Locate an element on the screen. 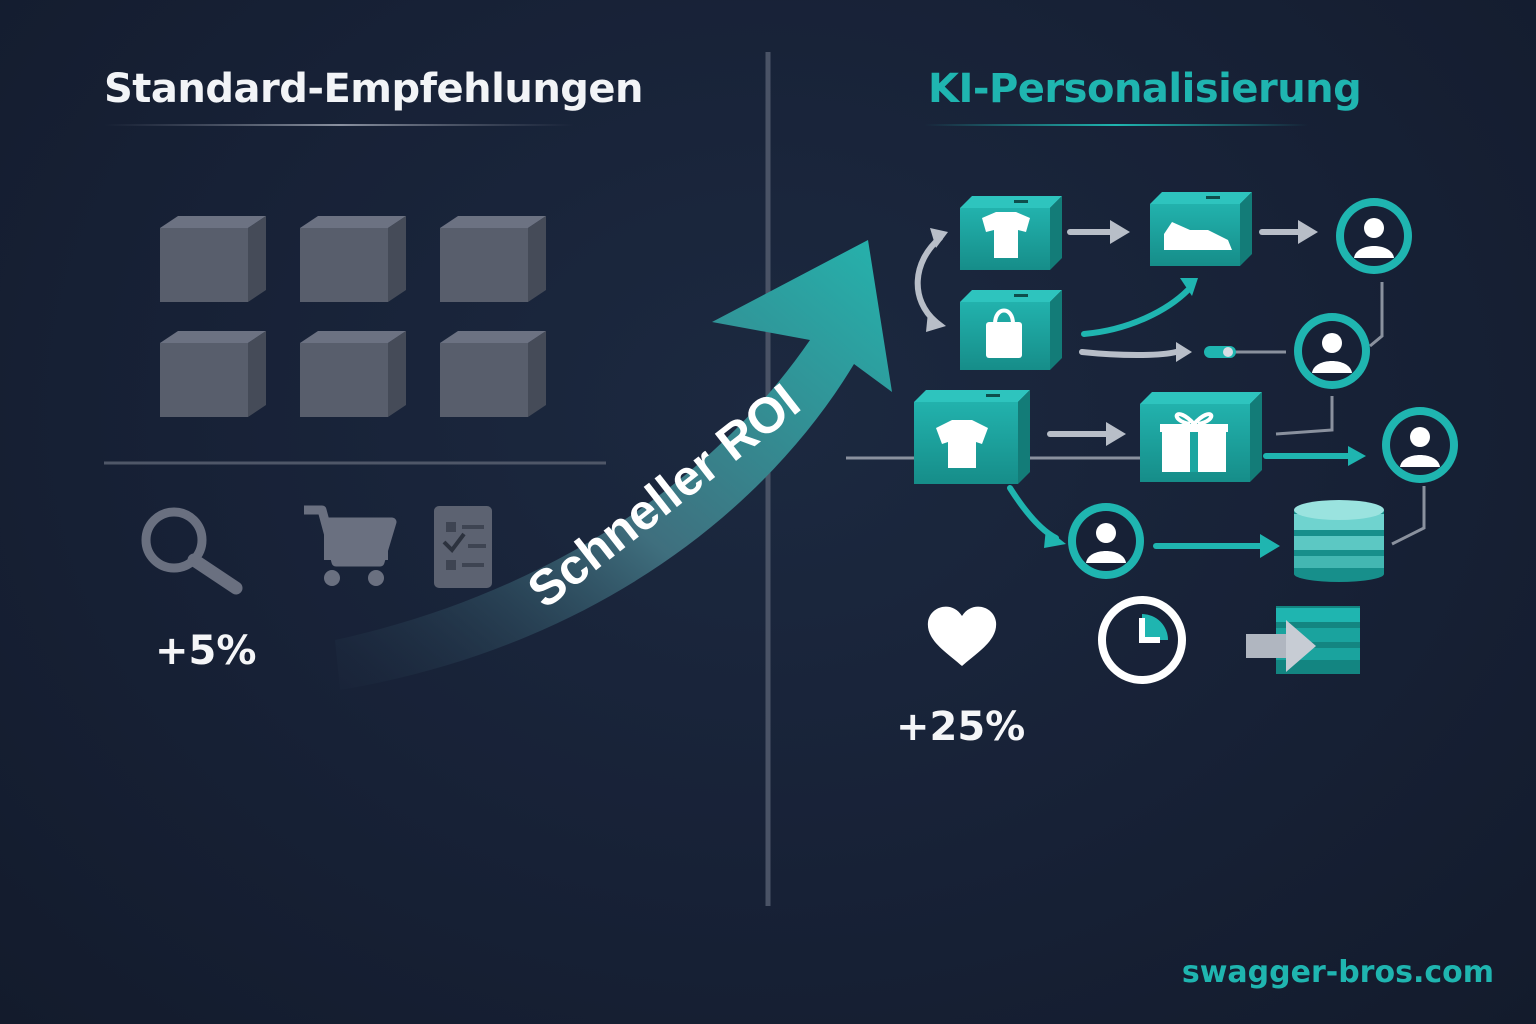  clock-icon is located at coordinates (1142, 640).